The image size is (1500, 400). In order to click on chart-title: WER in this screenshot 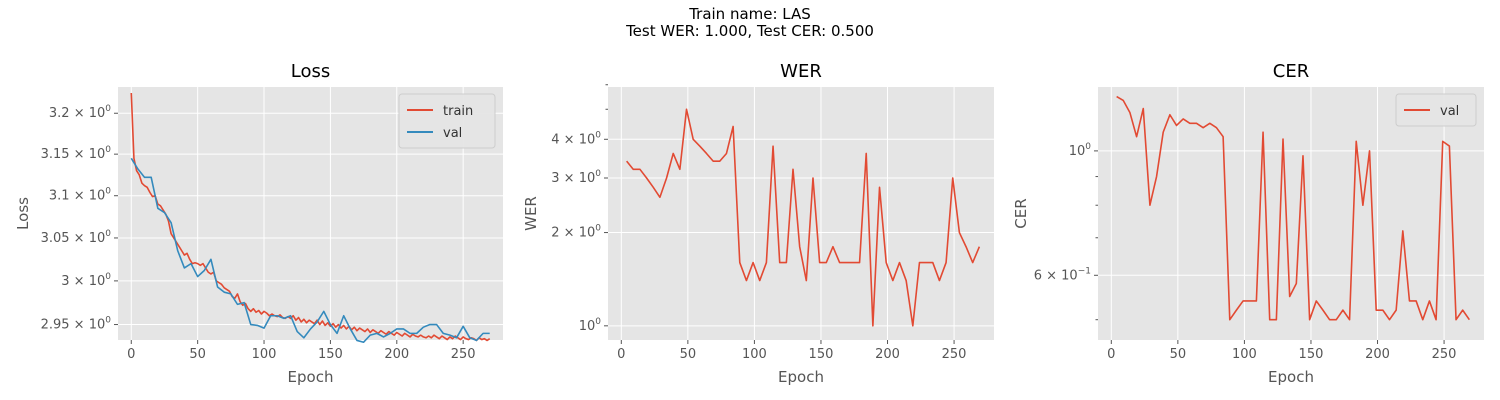, I will do `click(801, 71)`.